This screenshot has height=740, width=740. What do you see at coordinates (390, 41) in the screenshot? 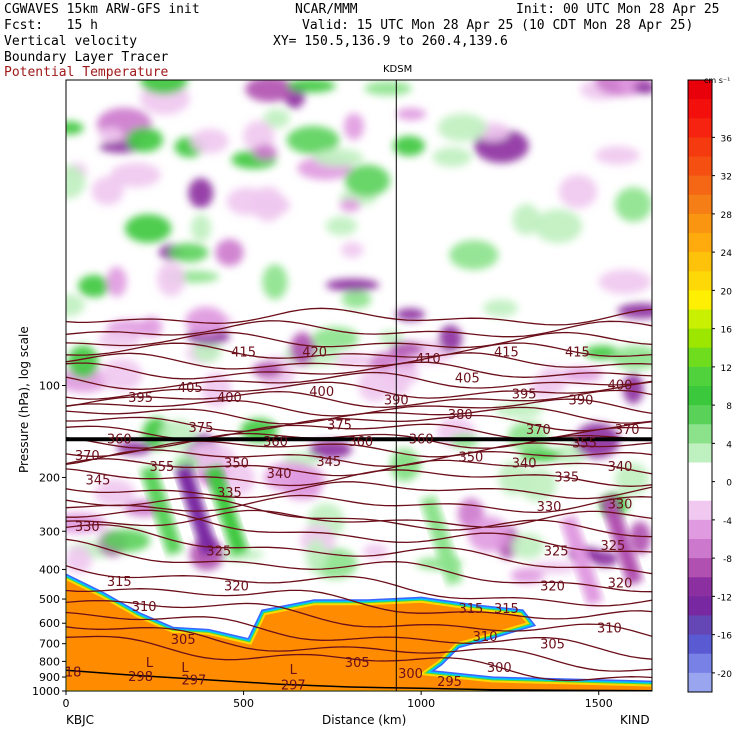
I see `header-xy: XY= 150.5,136.9 to 260.4,139.6` at bounding box center [390, 41].